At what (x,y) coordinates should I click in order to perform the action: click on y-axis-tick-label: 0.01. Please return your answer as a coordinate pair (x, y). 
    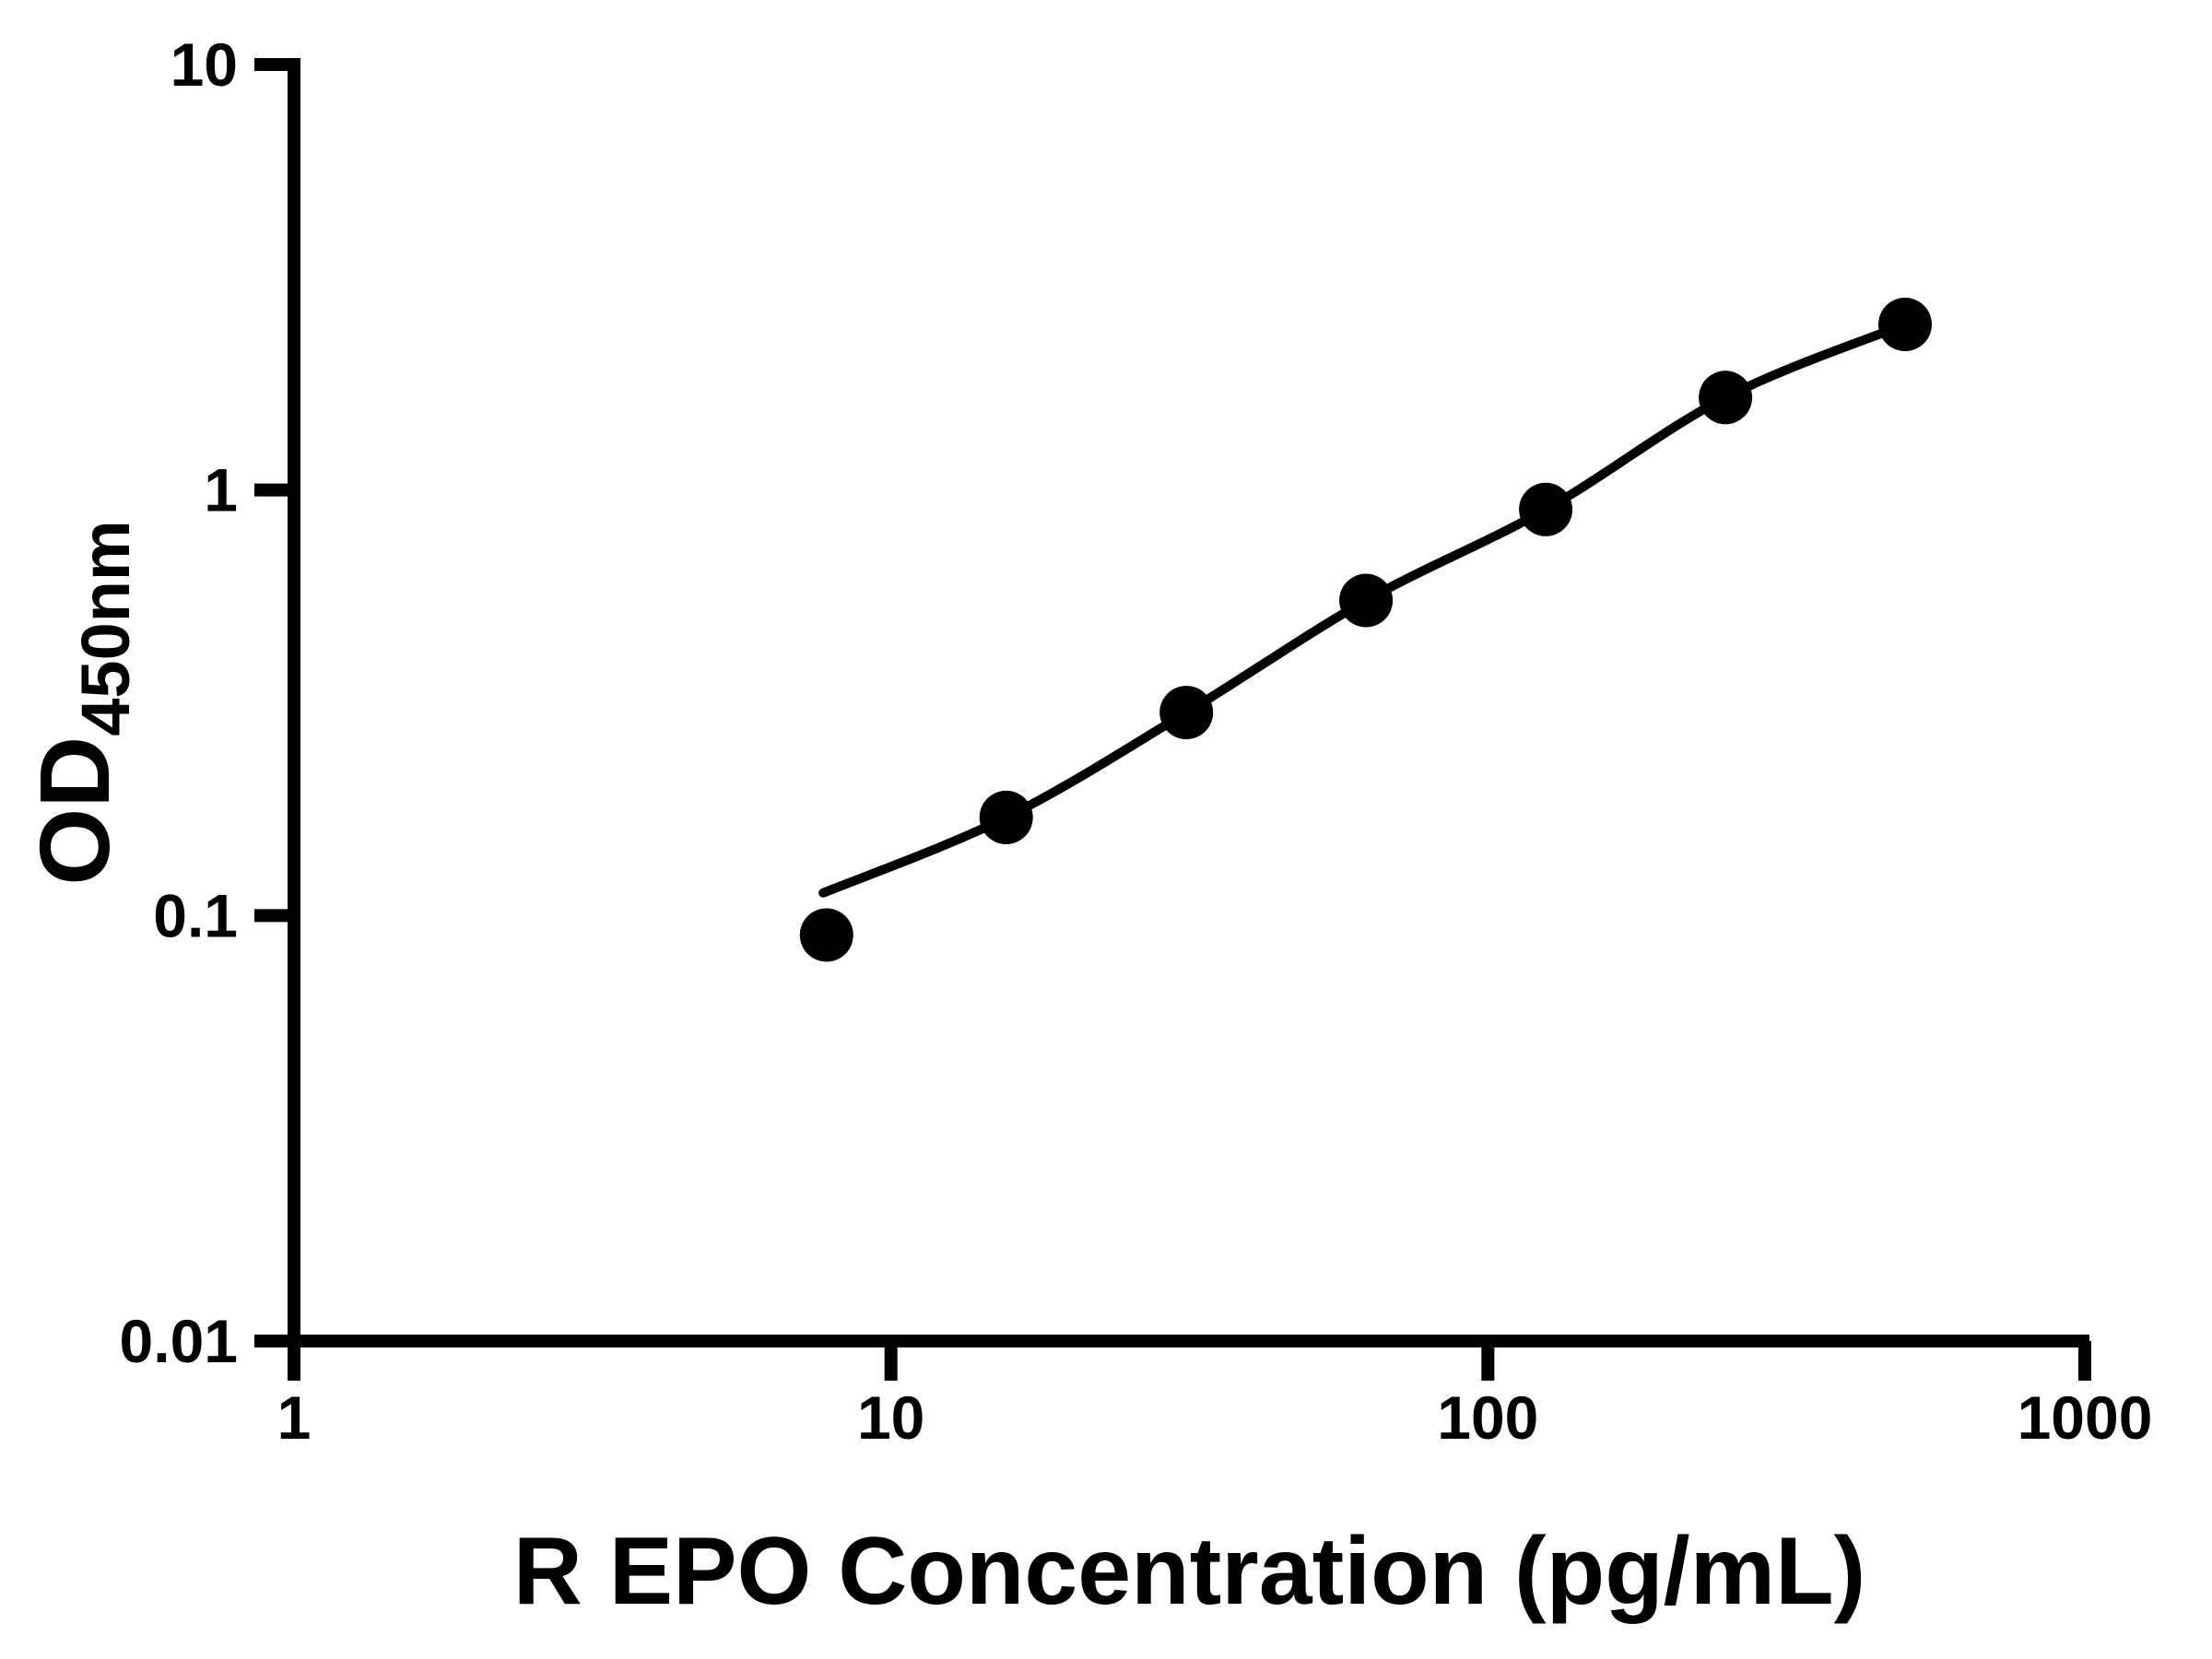
    Looking at the image, I should click on (179, 1341).